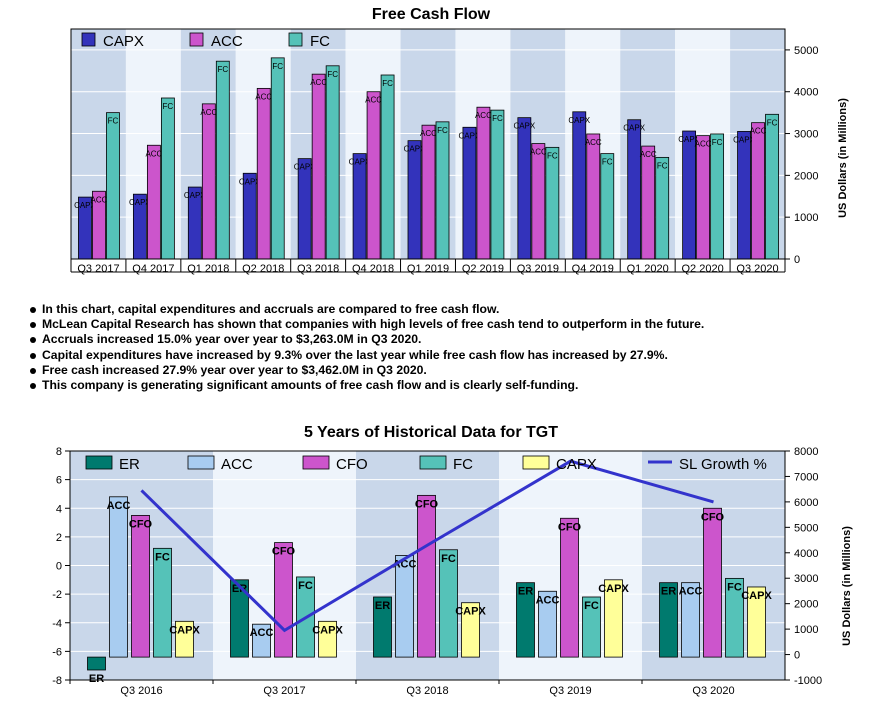  Describe the element at coordinates (593, 269) in the screenshot. I see `chart1-x-tick-label: Q4 2019` at that location.